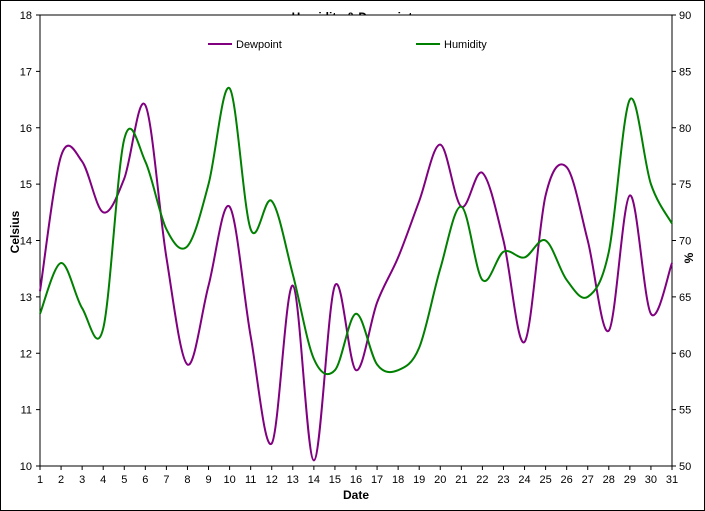 The width and height of the screenshot is (705, 511). Describe the element at coordinates (347, 45) in the screenshot. I see `legend: Dewpoint Humidity` at that location.